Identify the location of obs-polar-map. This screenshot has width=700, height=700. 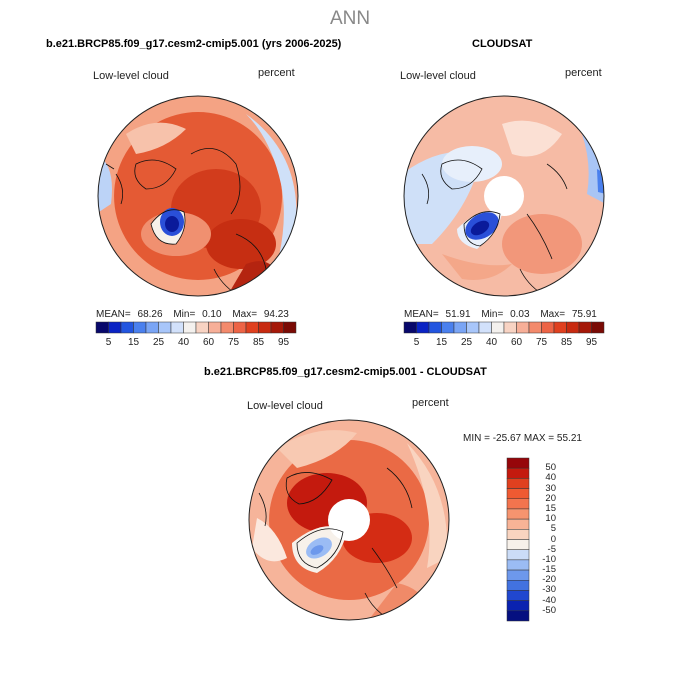
(504, 196).